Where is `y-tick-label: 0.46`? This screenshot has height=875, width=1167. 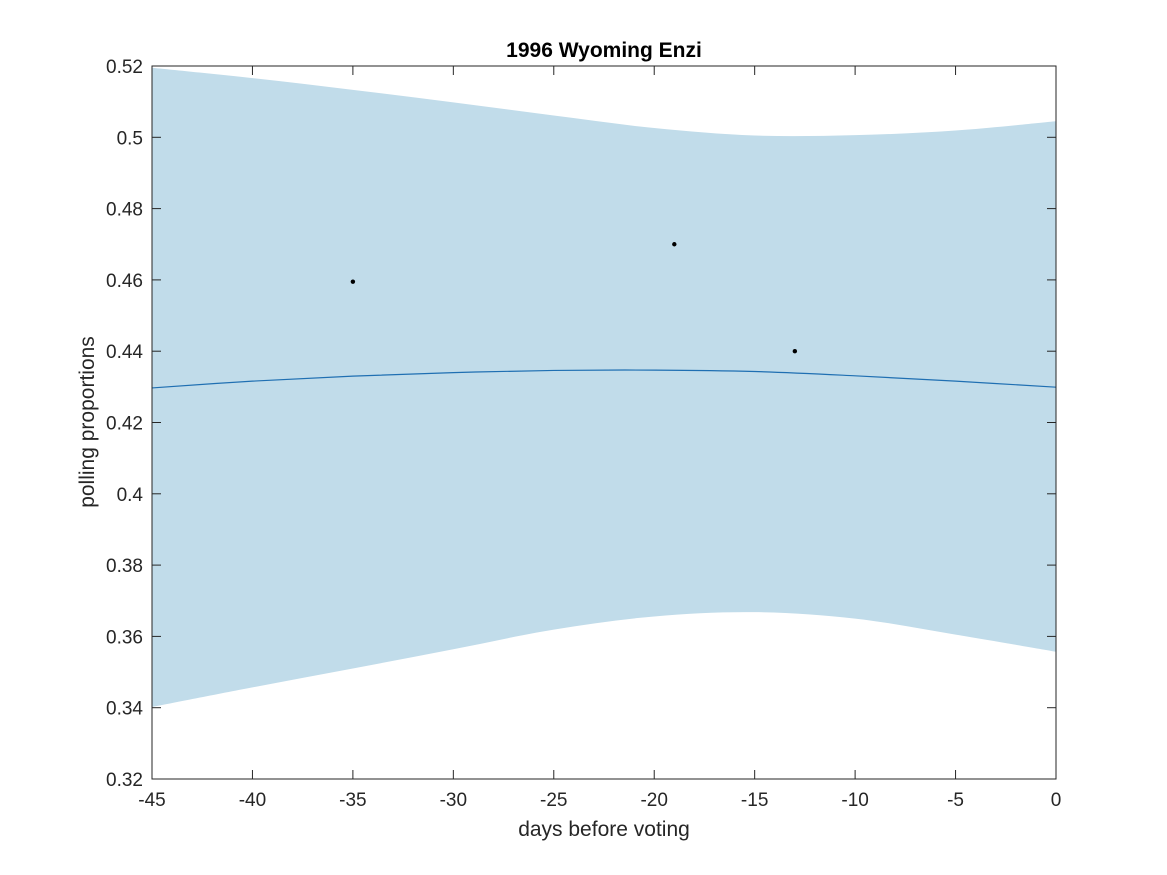 y-tick-label: 0.46 is located at coordinates (124, 281).